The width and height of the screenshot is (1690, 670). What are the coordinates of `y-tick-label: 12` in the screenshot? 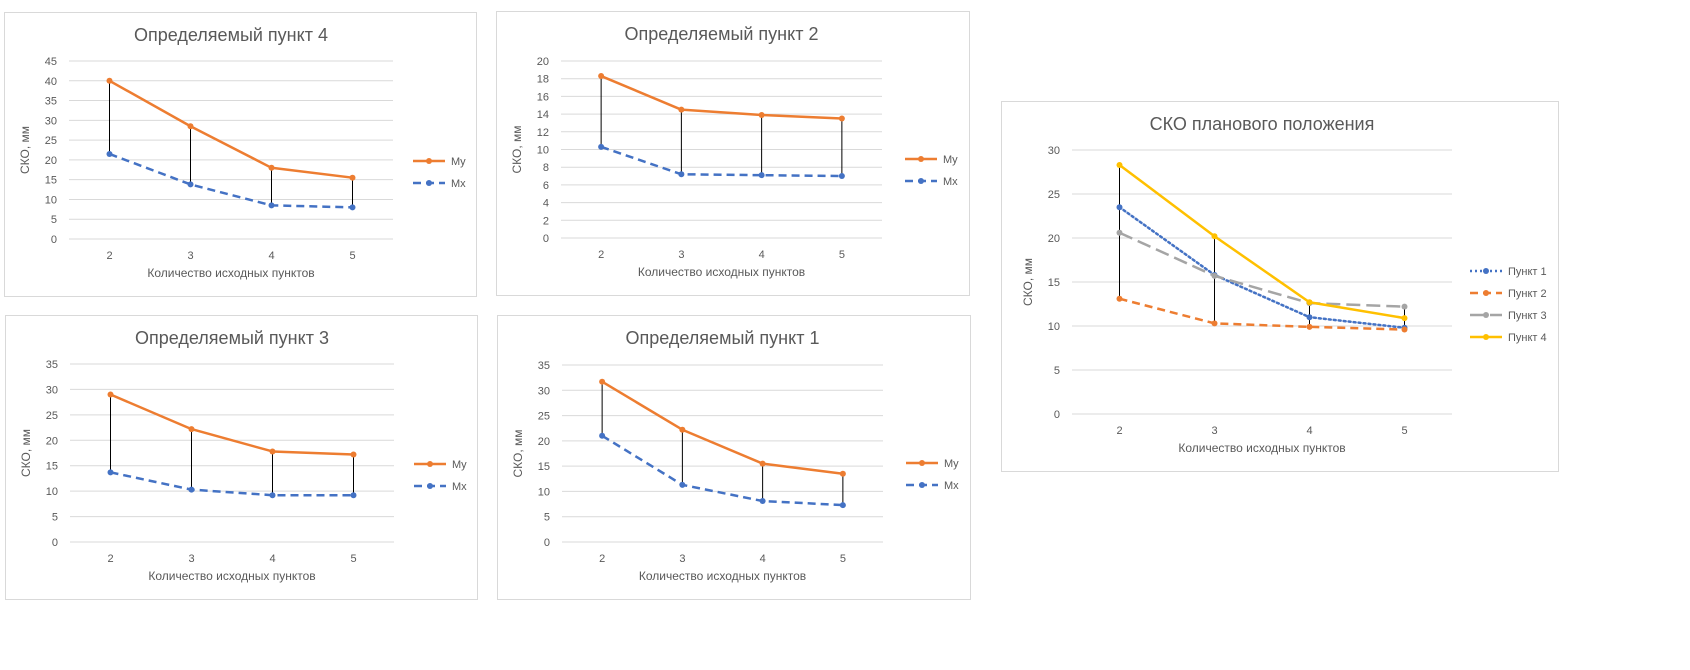 It's located at (543, 133).